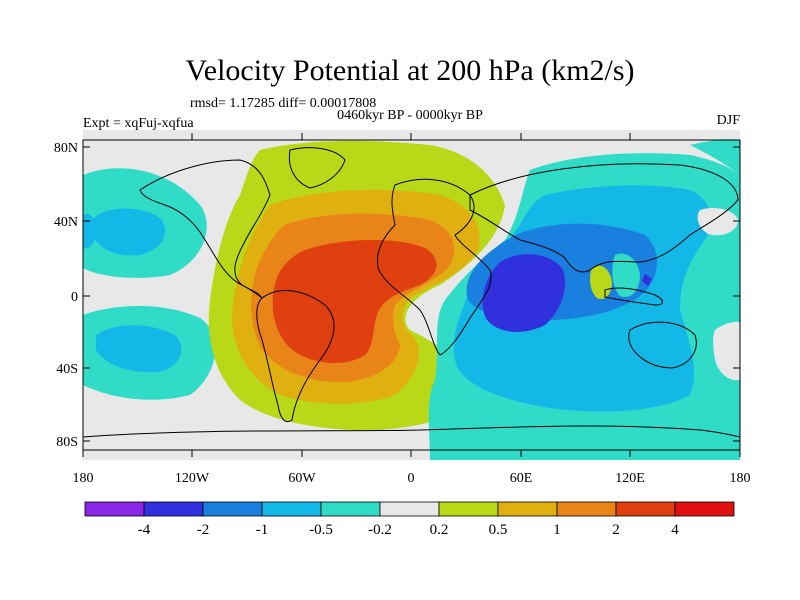 The height and width of the screenshot is (600, 800). Describe the element at coordinates (557, 530) in the screenshot. I see `colorbar-label: 1` at that location.